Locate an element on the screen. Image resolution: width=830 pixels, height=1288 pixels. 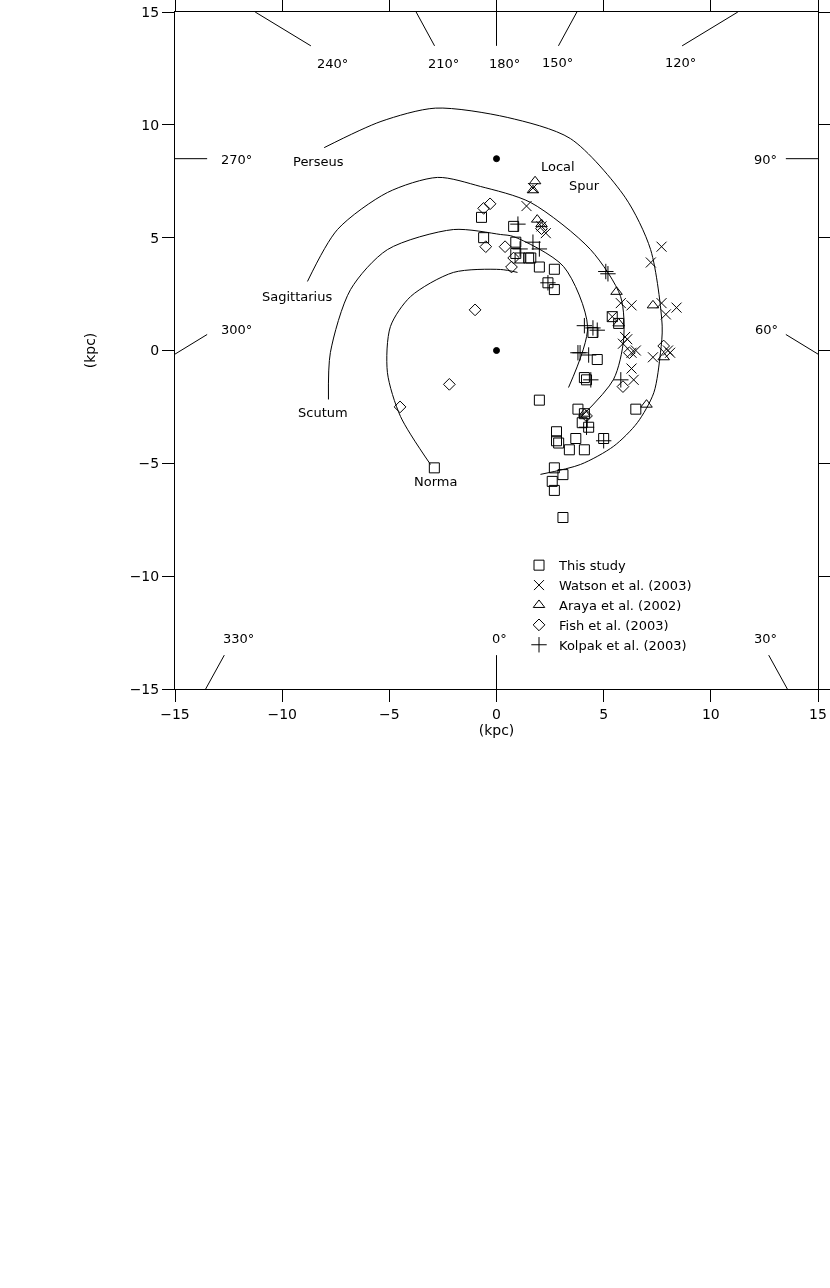
y-tick-label: 5 is located at coordinates (155, 237).